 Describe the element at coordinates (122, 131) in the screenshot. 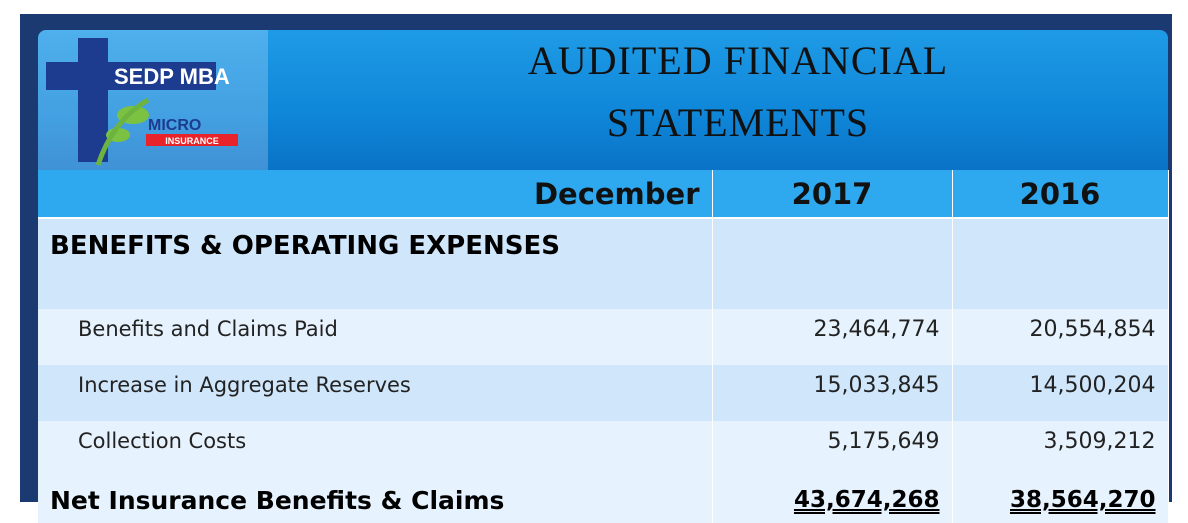

I see `stem` at that location.